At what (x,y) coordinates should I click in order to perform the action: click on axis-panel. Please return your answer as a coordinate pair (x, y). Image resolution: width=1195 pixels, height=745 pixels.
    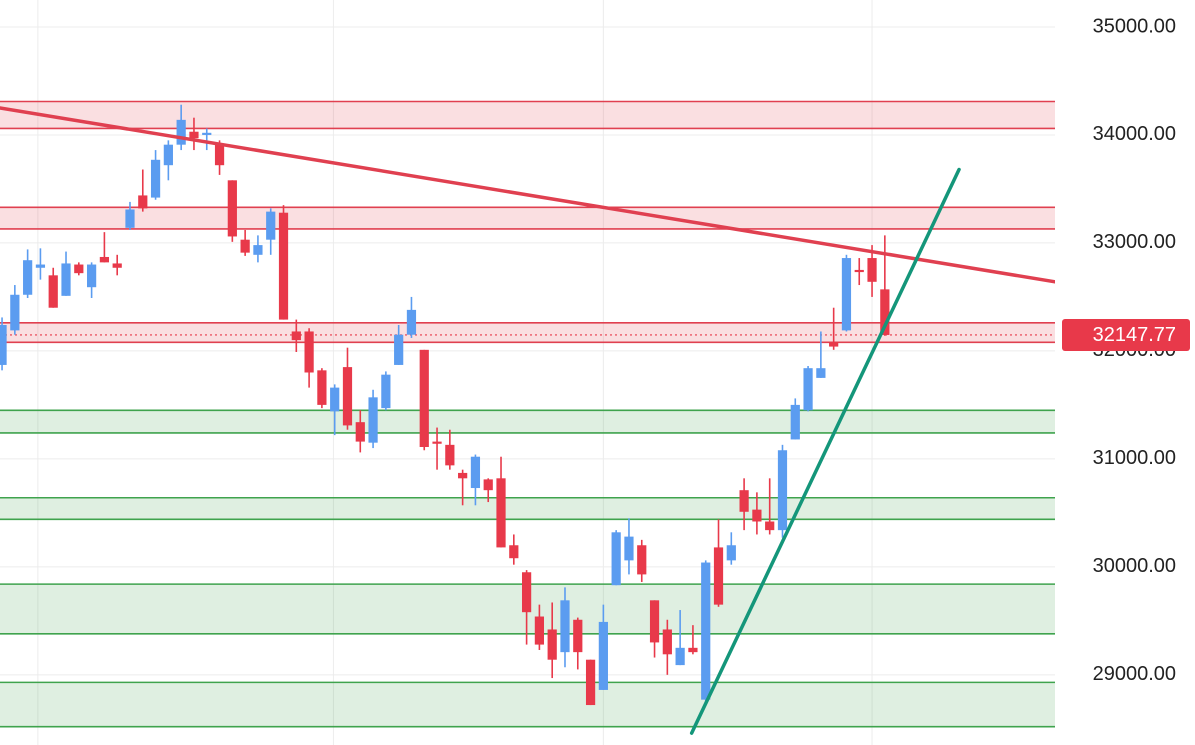
    Looking at the image, I should click on (1125, 372).